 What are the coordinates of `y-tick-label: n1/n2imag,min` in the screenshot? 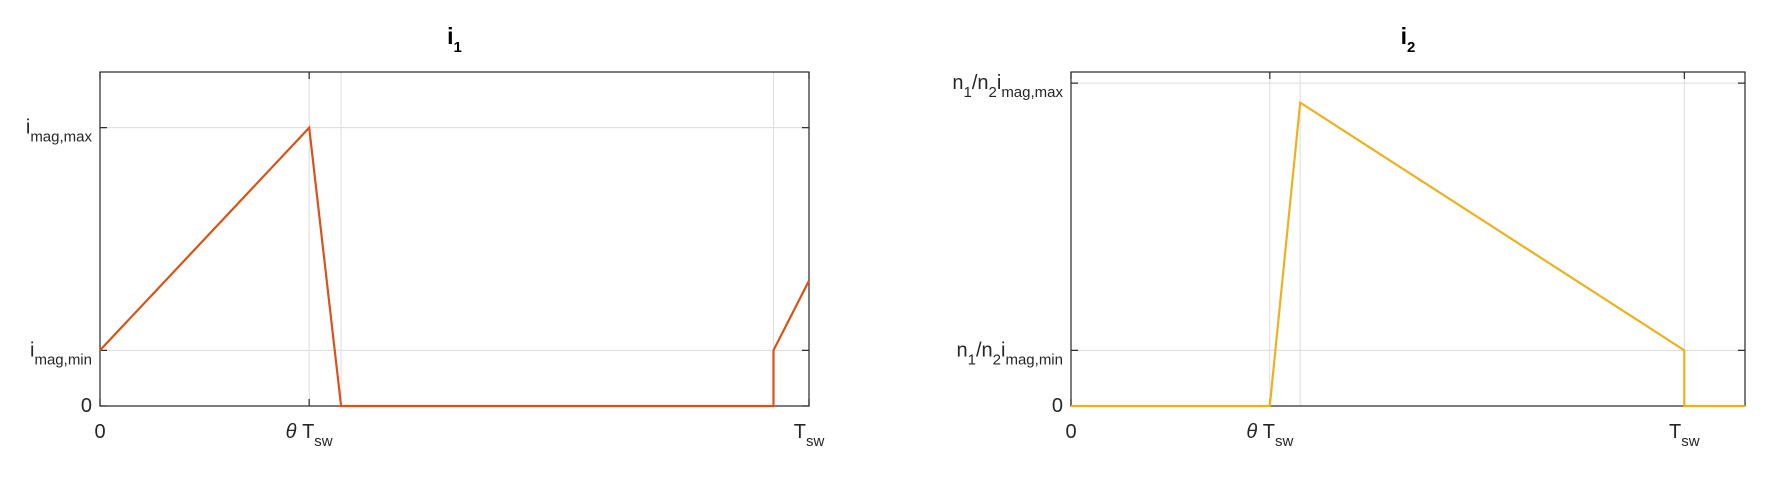 It's located at (1010, 353).